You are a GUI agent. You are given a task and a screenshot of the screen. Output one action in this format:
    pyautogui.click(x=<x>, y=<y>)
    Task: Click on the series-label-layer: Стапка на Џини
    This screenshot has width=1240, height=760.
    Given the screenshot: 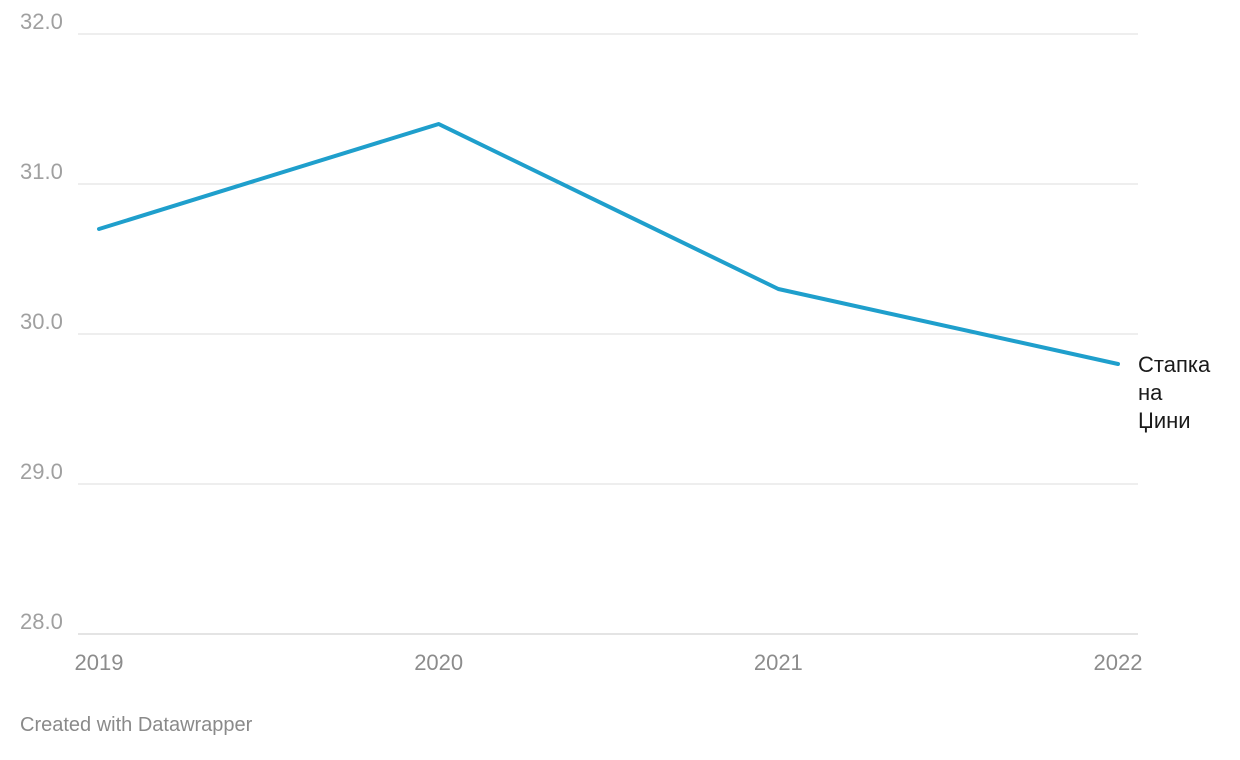 What is the action you would take?
    pyautogui.click(x=1174, y=392)
    